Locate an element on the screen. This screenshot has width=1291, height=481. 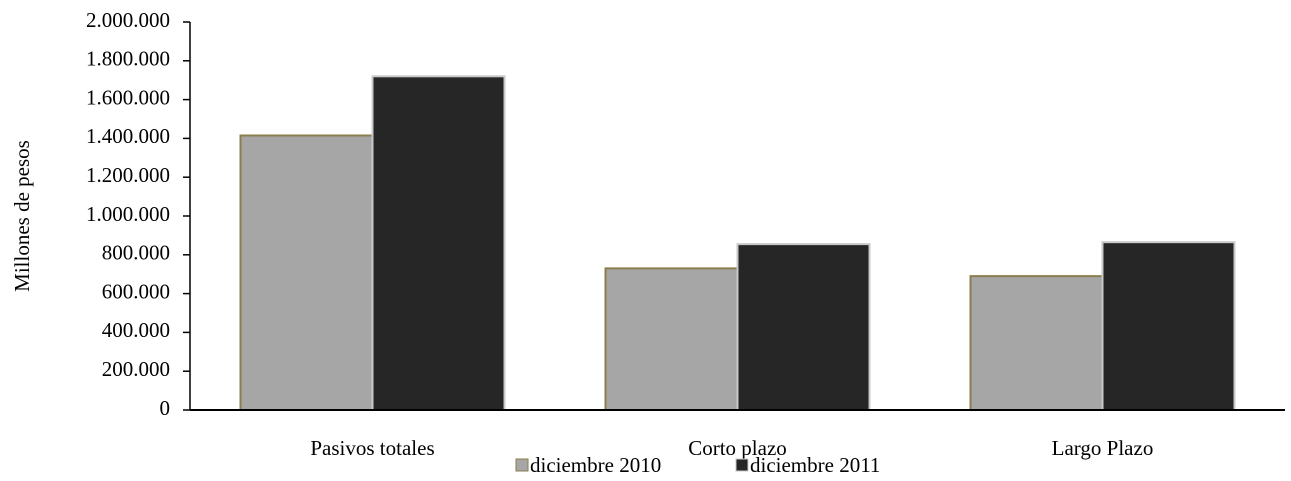
y-tick-label: 1.200.000 is located at coordinates (128, 175).